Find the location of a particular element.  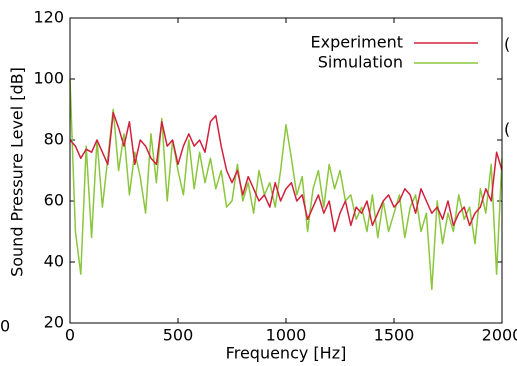

x-tick-label: 0 is located at coordinates (70, 335).